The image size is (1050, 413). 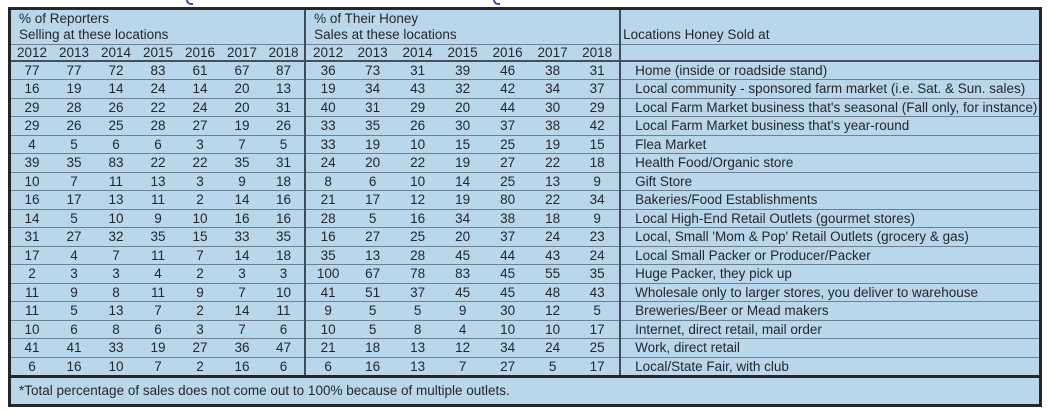 I want to click on reporters-pct-cell: 24, so click(x=158, y=89).